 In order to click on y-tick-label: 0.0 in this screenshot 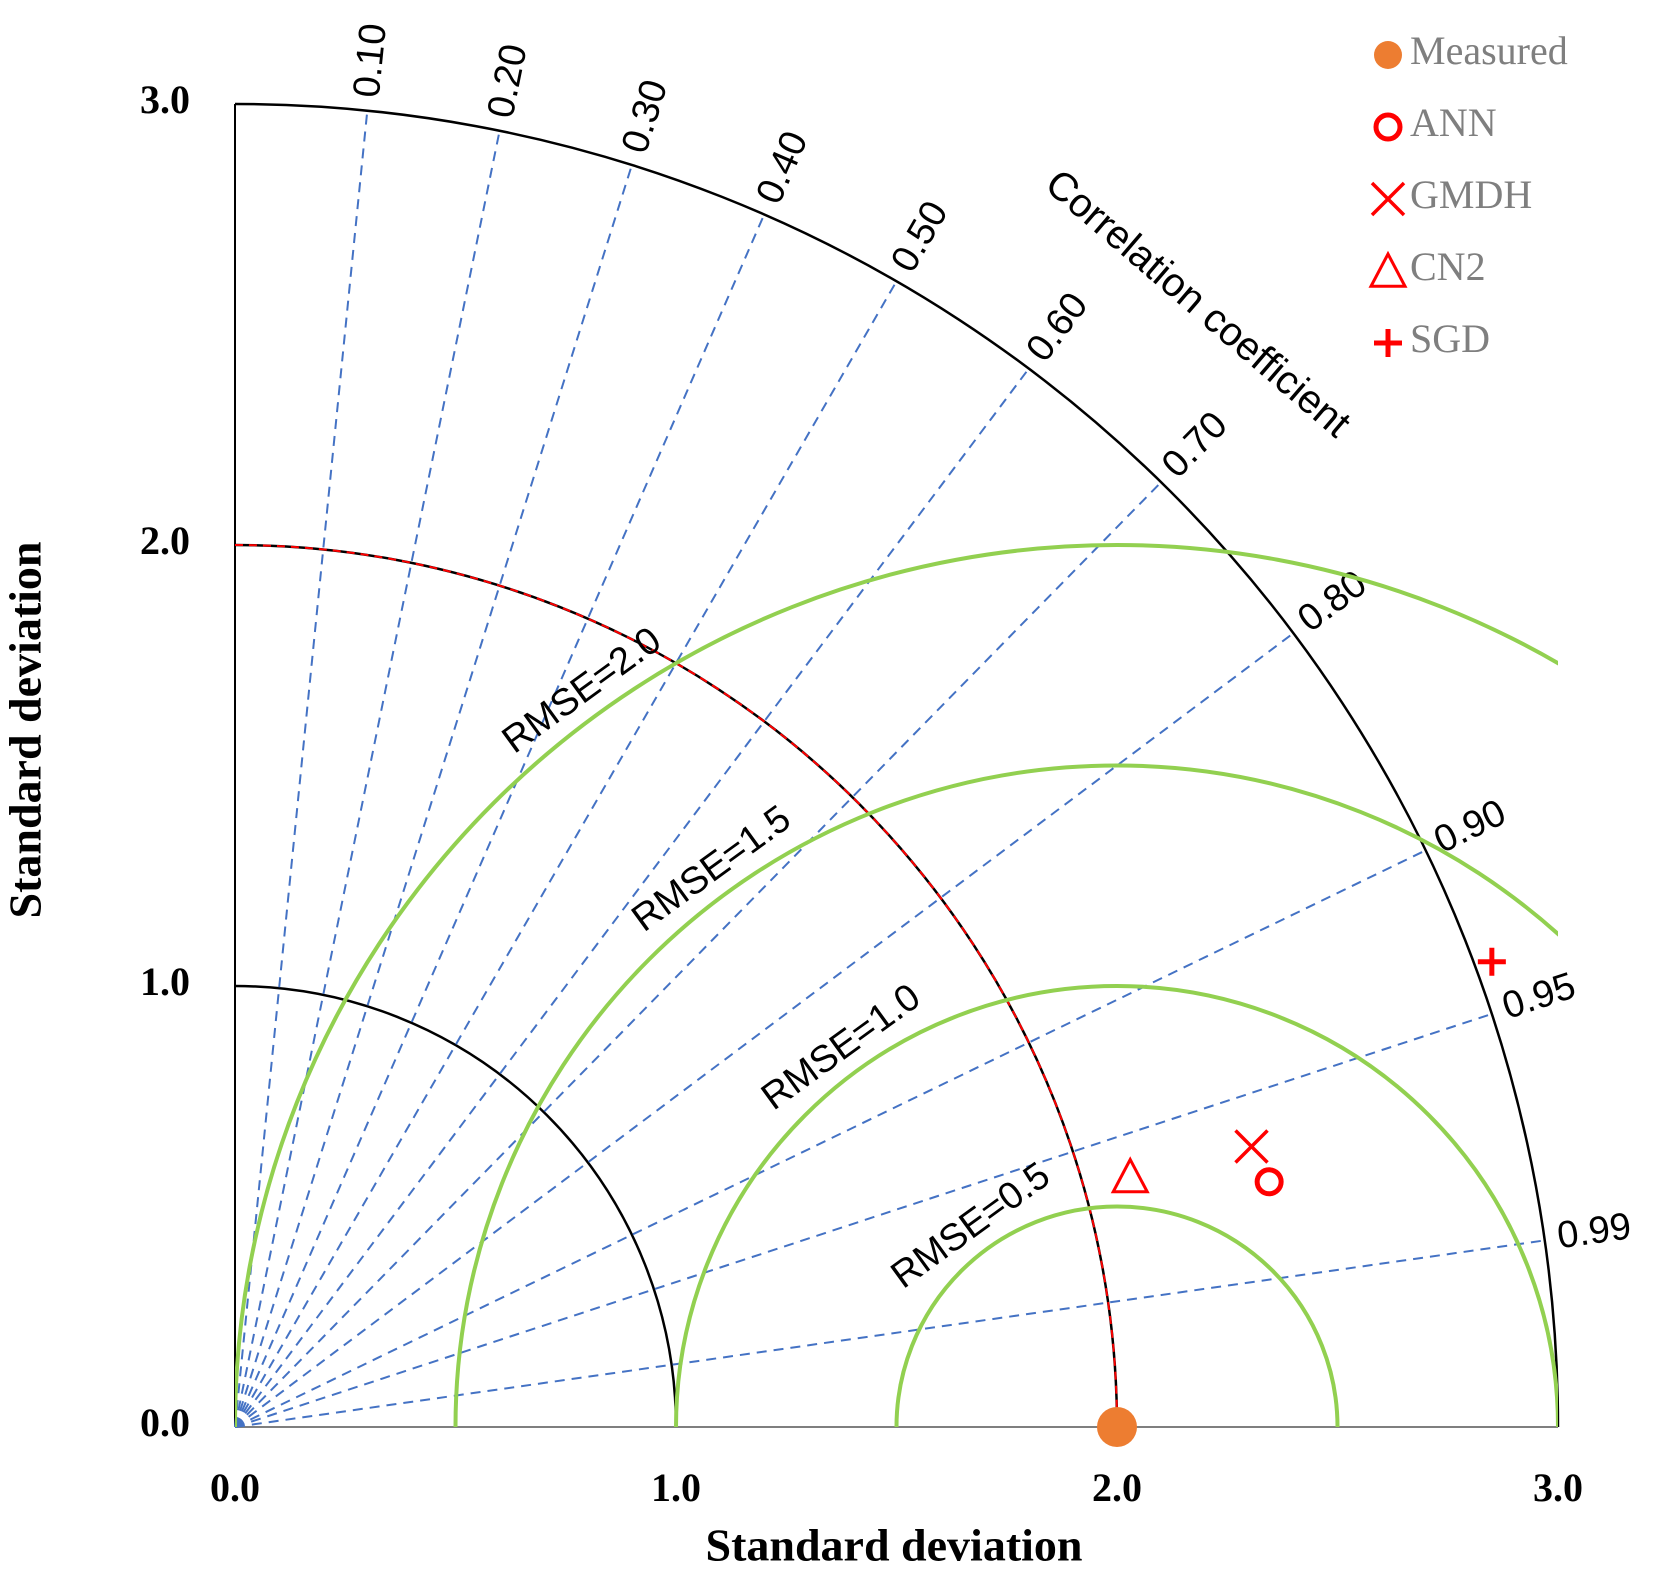, I will do `click(165, 1422)`.